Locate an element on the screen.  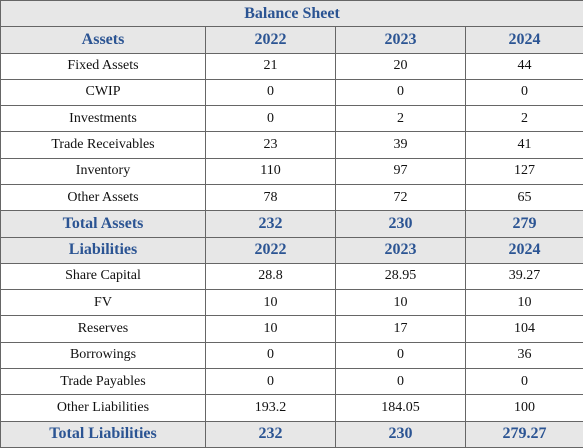
data-row: CWIP 0 0 0 is located at coordinates (291, 92).